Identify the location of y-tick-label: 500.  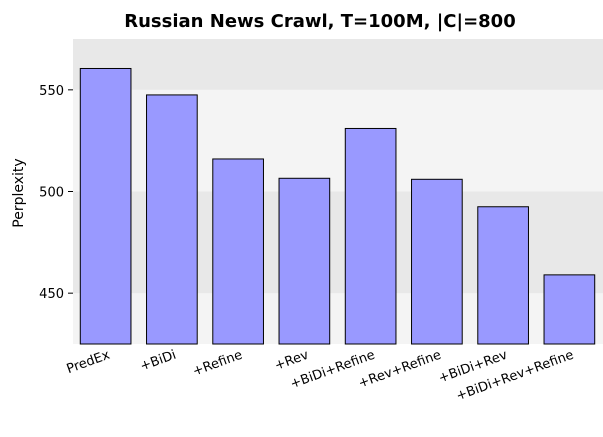
(51, 193).